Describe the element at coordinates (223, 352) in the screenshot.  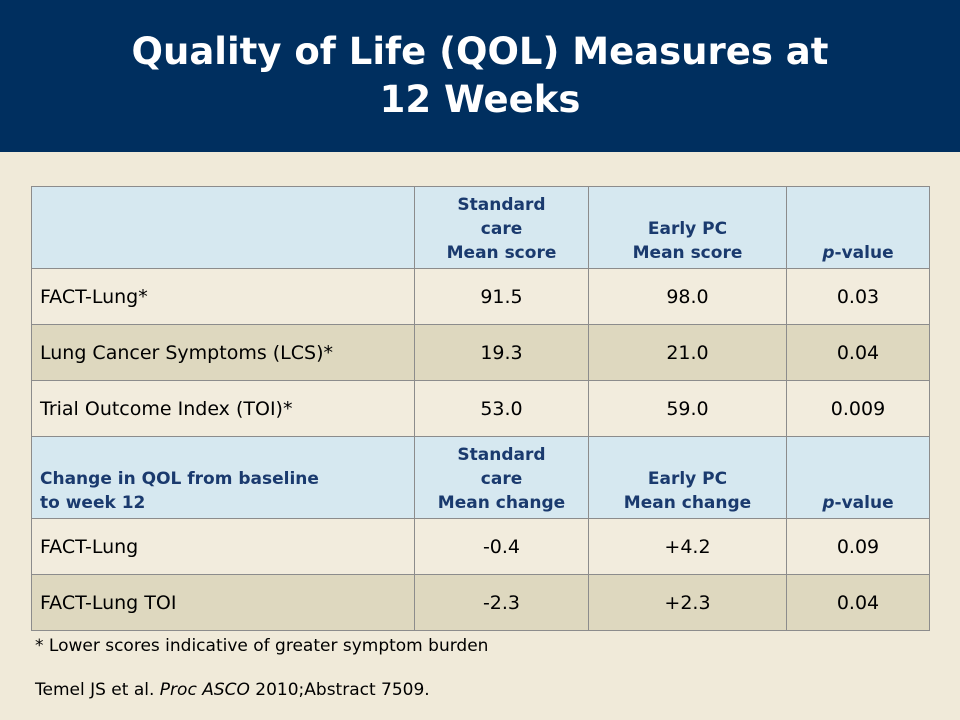
I see `row-label: Lung Cancer Symptoms (LCS)*` at that location.